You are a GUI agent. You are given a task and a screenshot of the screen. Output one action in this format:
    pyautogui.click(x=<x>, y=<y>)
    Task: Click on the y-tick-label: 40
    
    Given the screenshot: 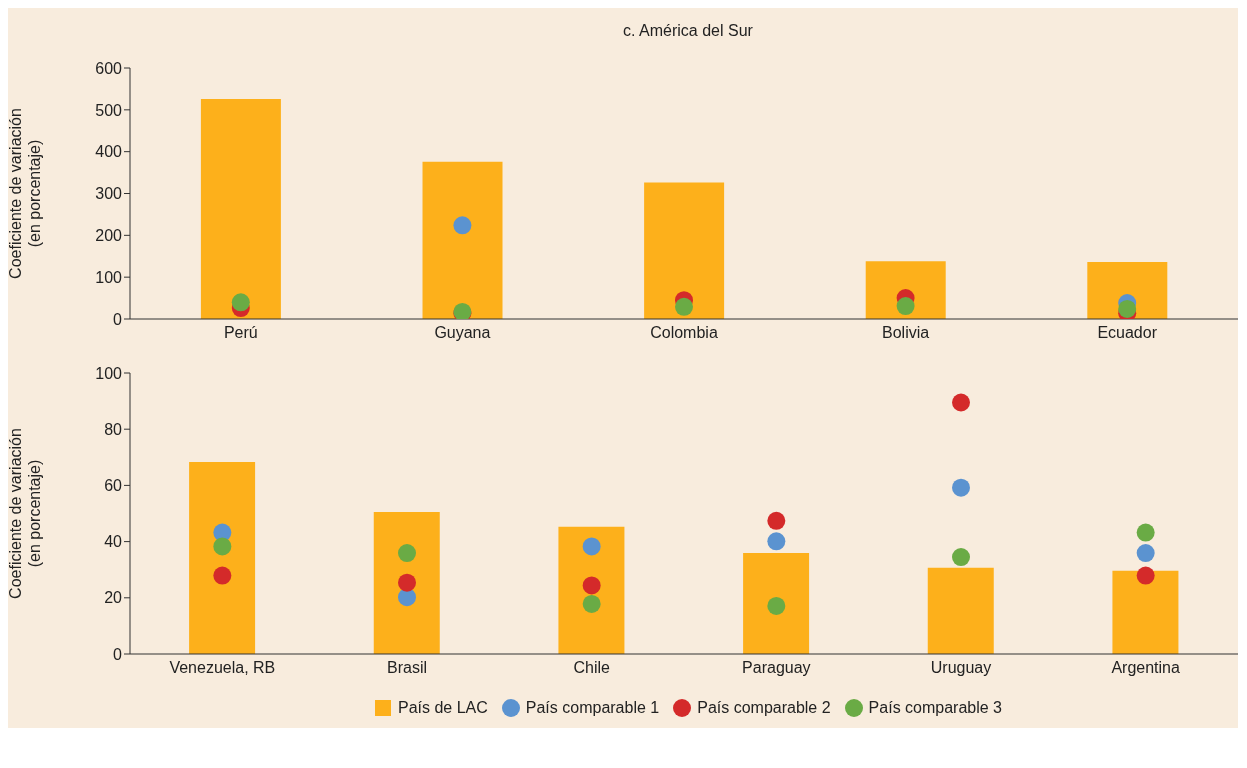 What is the action you would take?
    pyautogui.click(x=113, y=542)
    